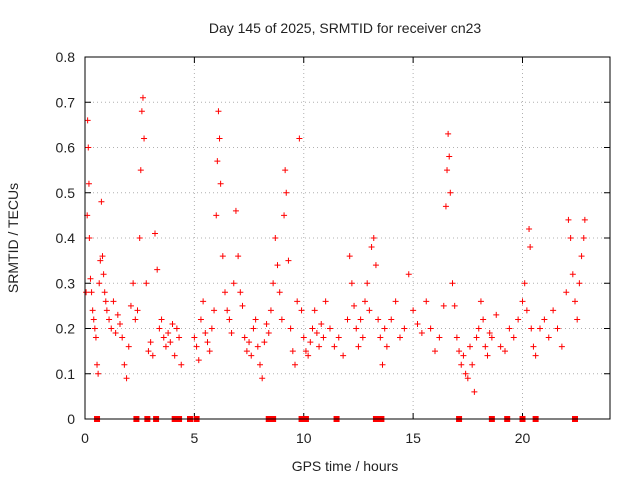  I want to click on y-tick-label: 0.2, so click(66, 329).